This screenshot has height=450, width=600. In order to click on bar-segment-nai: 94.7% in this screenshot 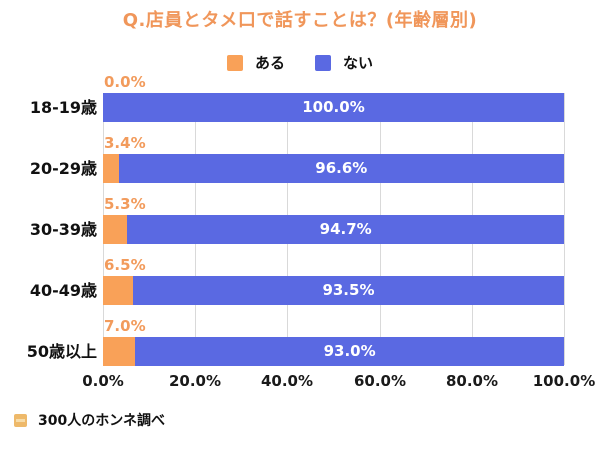, I will do `click(345, 229)`.